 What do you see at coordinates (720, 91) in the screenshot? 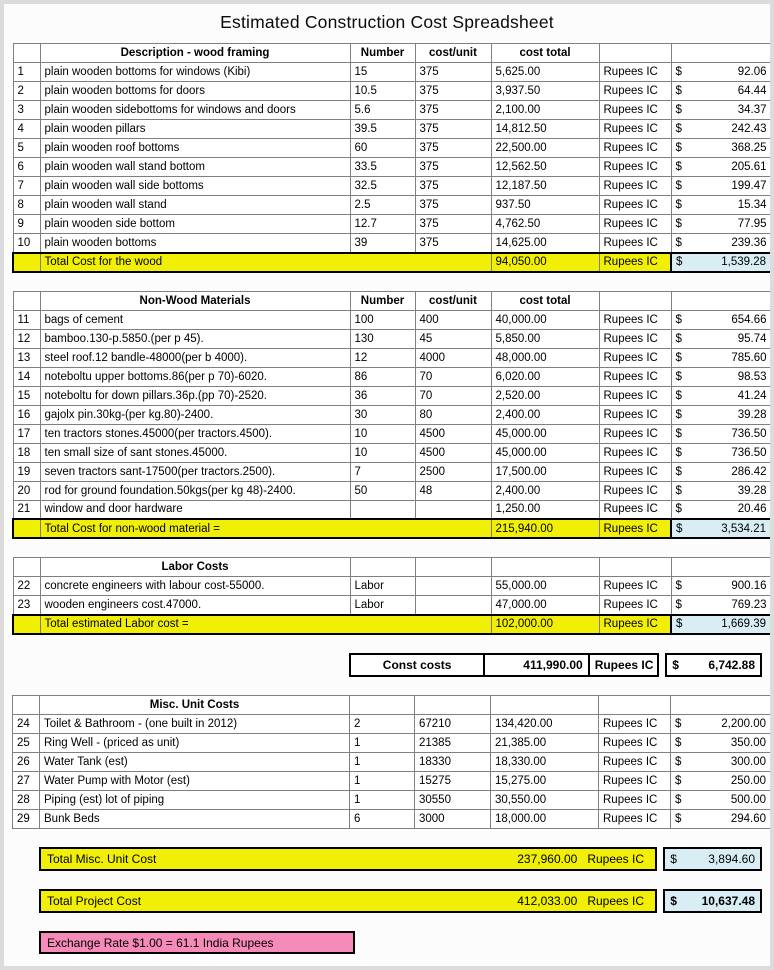
I see `cell-usd: $64.44` at bounding box center [720, 91].